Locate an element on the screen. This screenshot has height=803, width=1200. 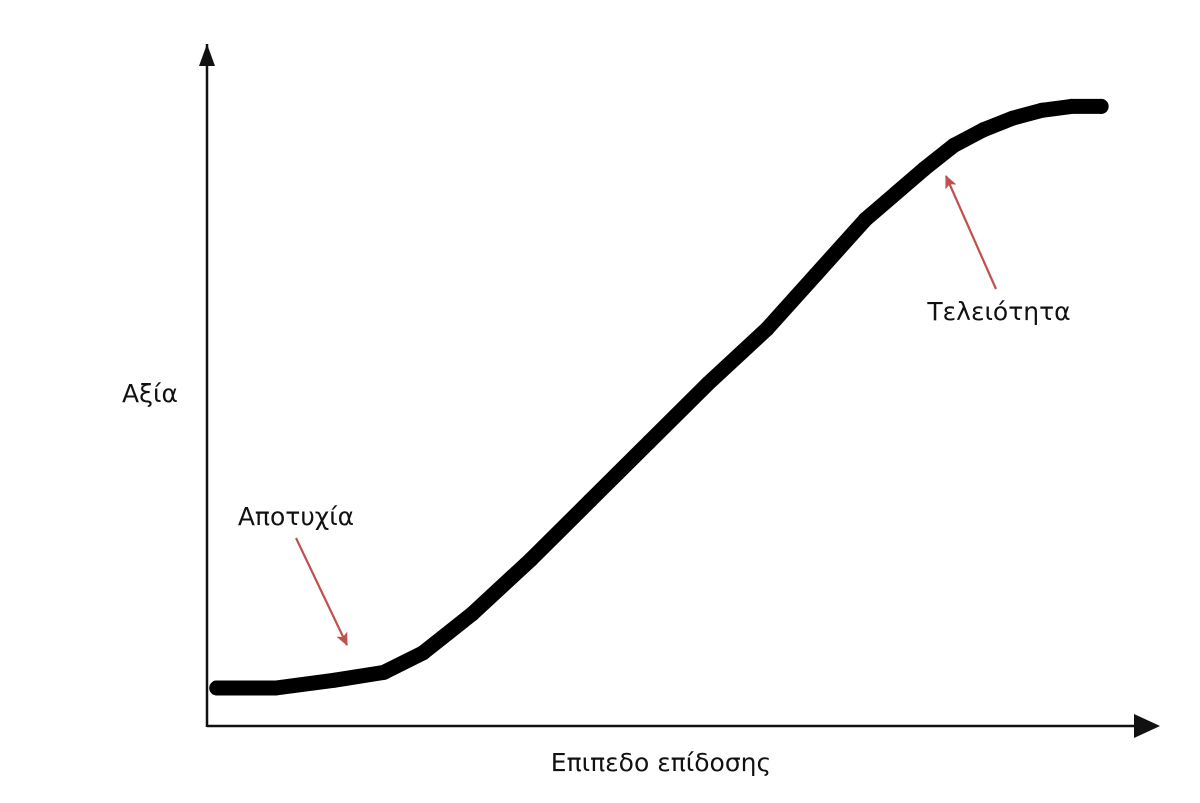
x-axis-arrow-icon is located at coordinates (1147, 726).